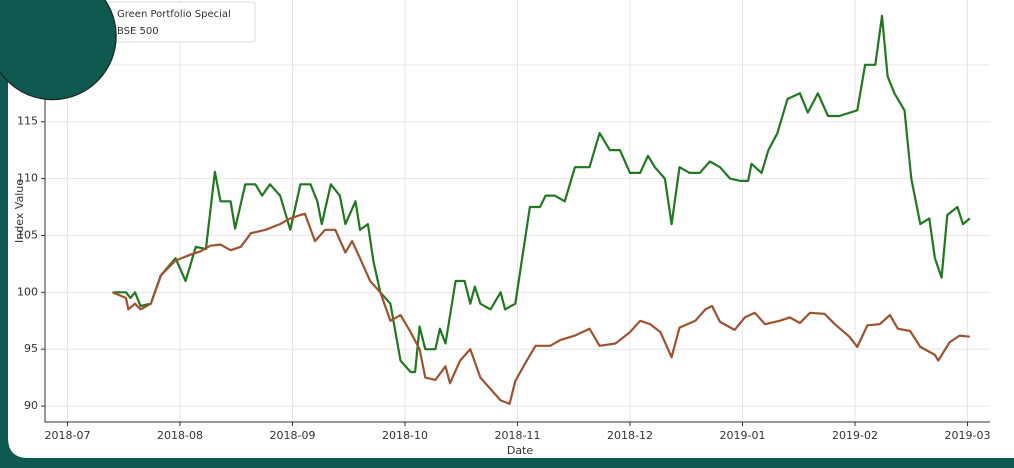 The width and height of the screenshot is (1014, 468). I want to click on x-tick-label: 2018-10, so click(405, 435).